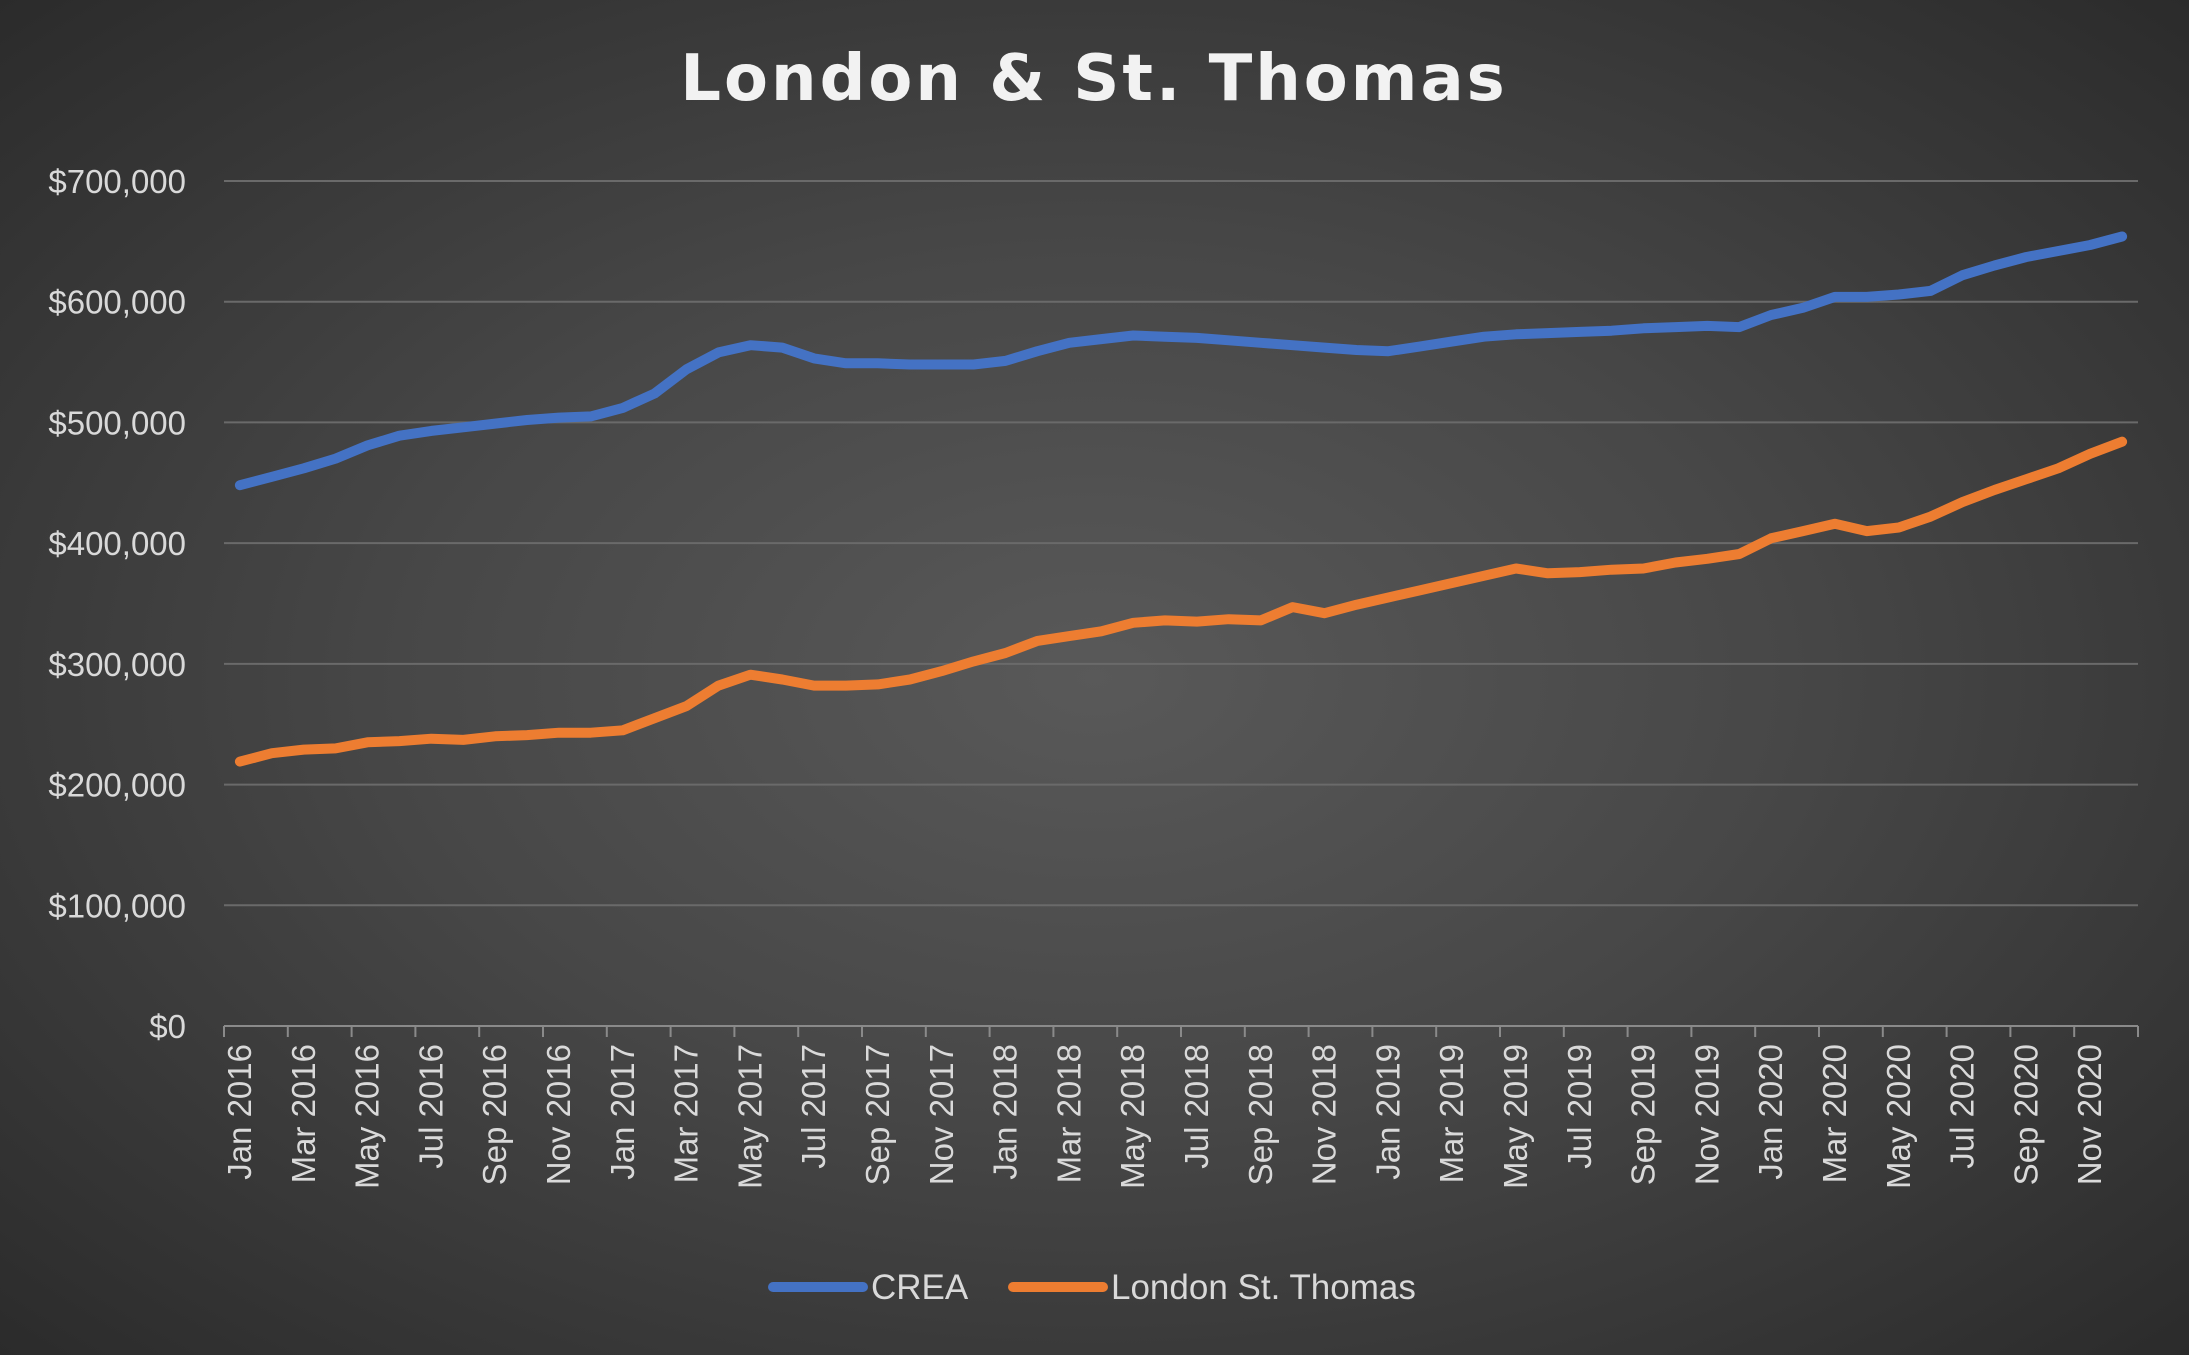 This screenshot has width=2189, height=1355. I want to click on x-tick-label: Jan 2017, so click(622, 1112).